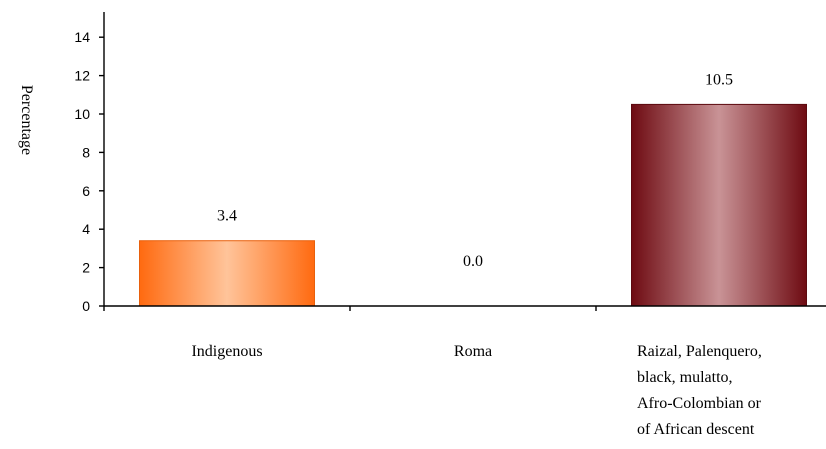 This screenshot has width=826, height=449. What do you see at coordinates (699, 351) in the screenshot?
I see `category-label-2-line-0: Raizal, Palenquero,` at bounding box center [699, 351].